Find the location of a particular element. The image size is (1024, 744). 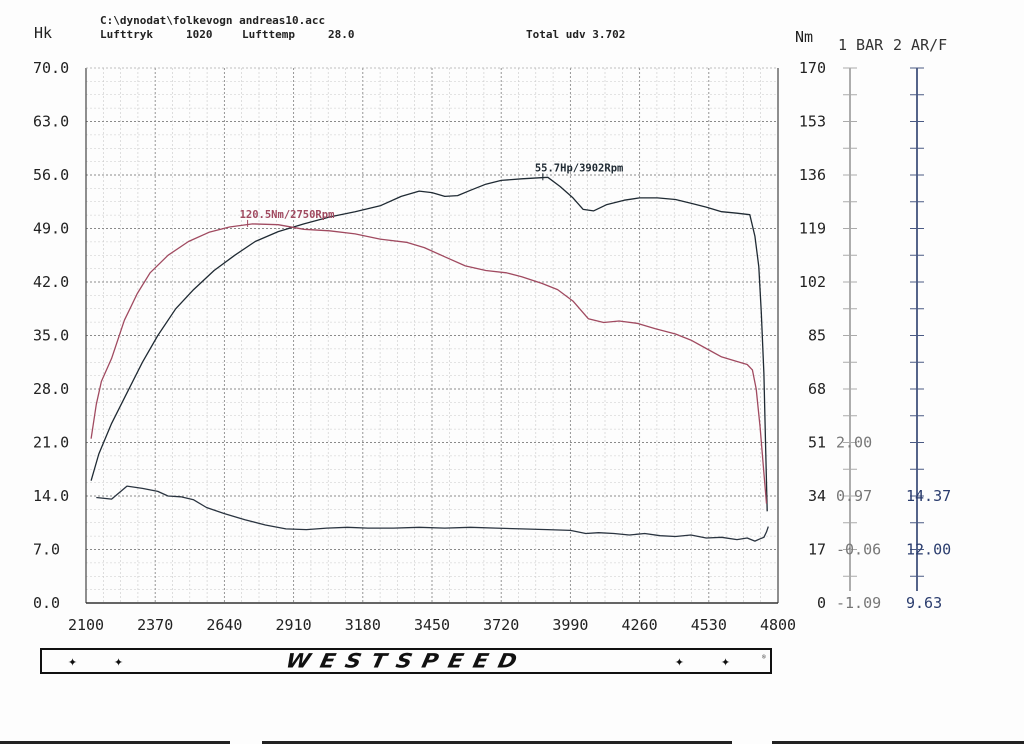

y-right-label: Nm is located at coordinates (804, 37).